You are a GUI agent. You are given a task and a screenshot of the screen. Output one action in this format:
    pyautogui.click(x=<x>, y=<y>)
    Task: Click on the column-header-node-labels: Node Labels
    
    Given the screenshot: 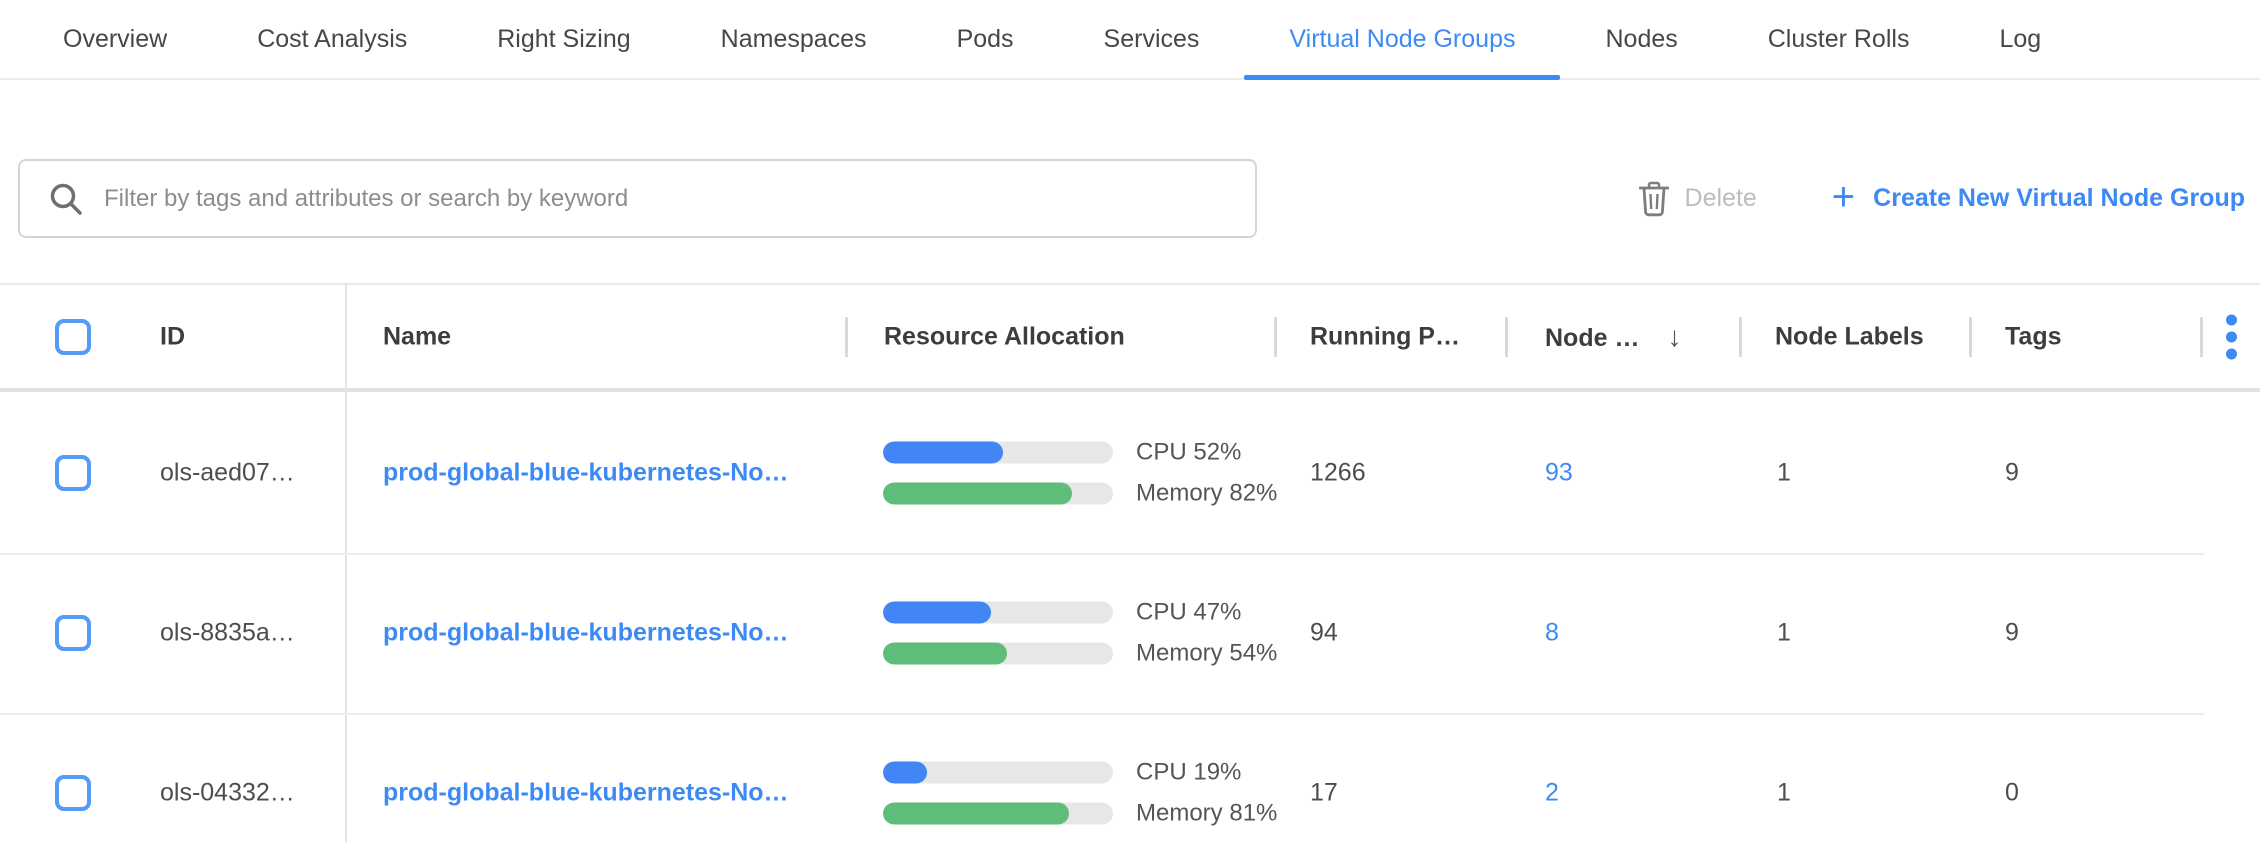 What is the action you would take?
    pyautogui.click(x=1849, y=336)
    